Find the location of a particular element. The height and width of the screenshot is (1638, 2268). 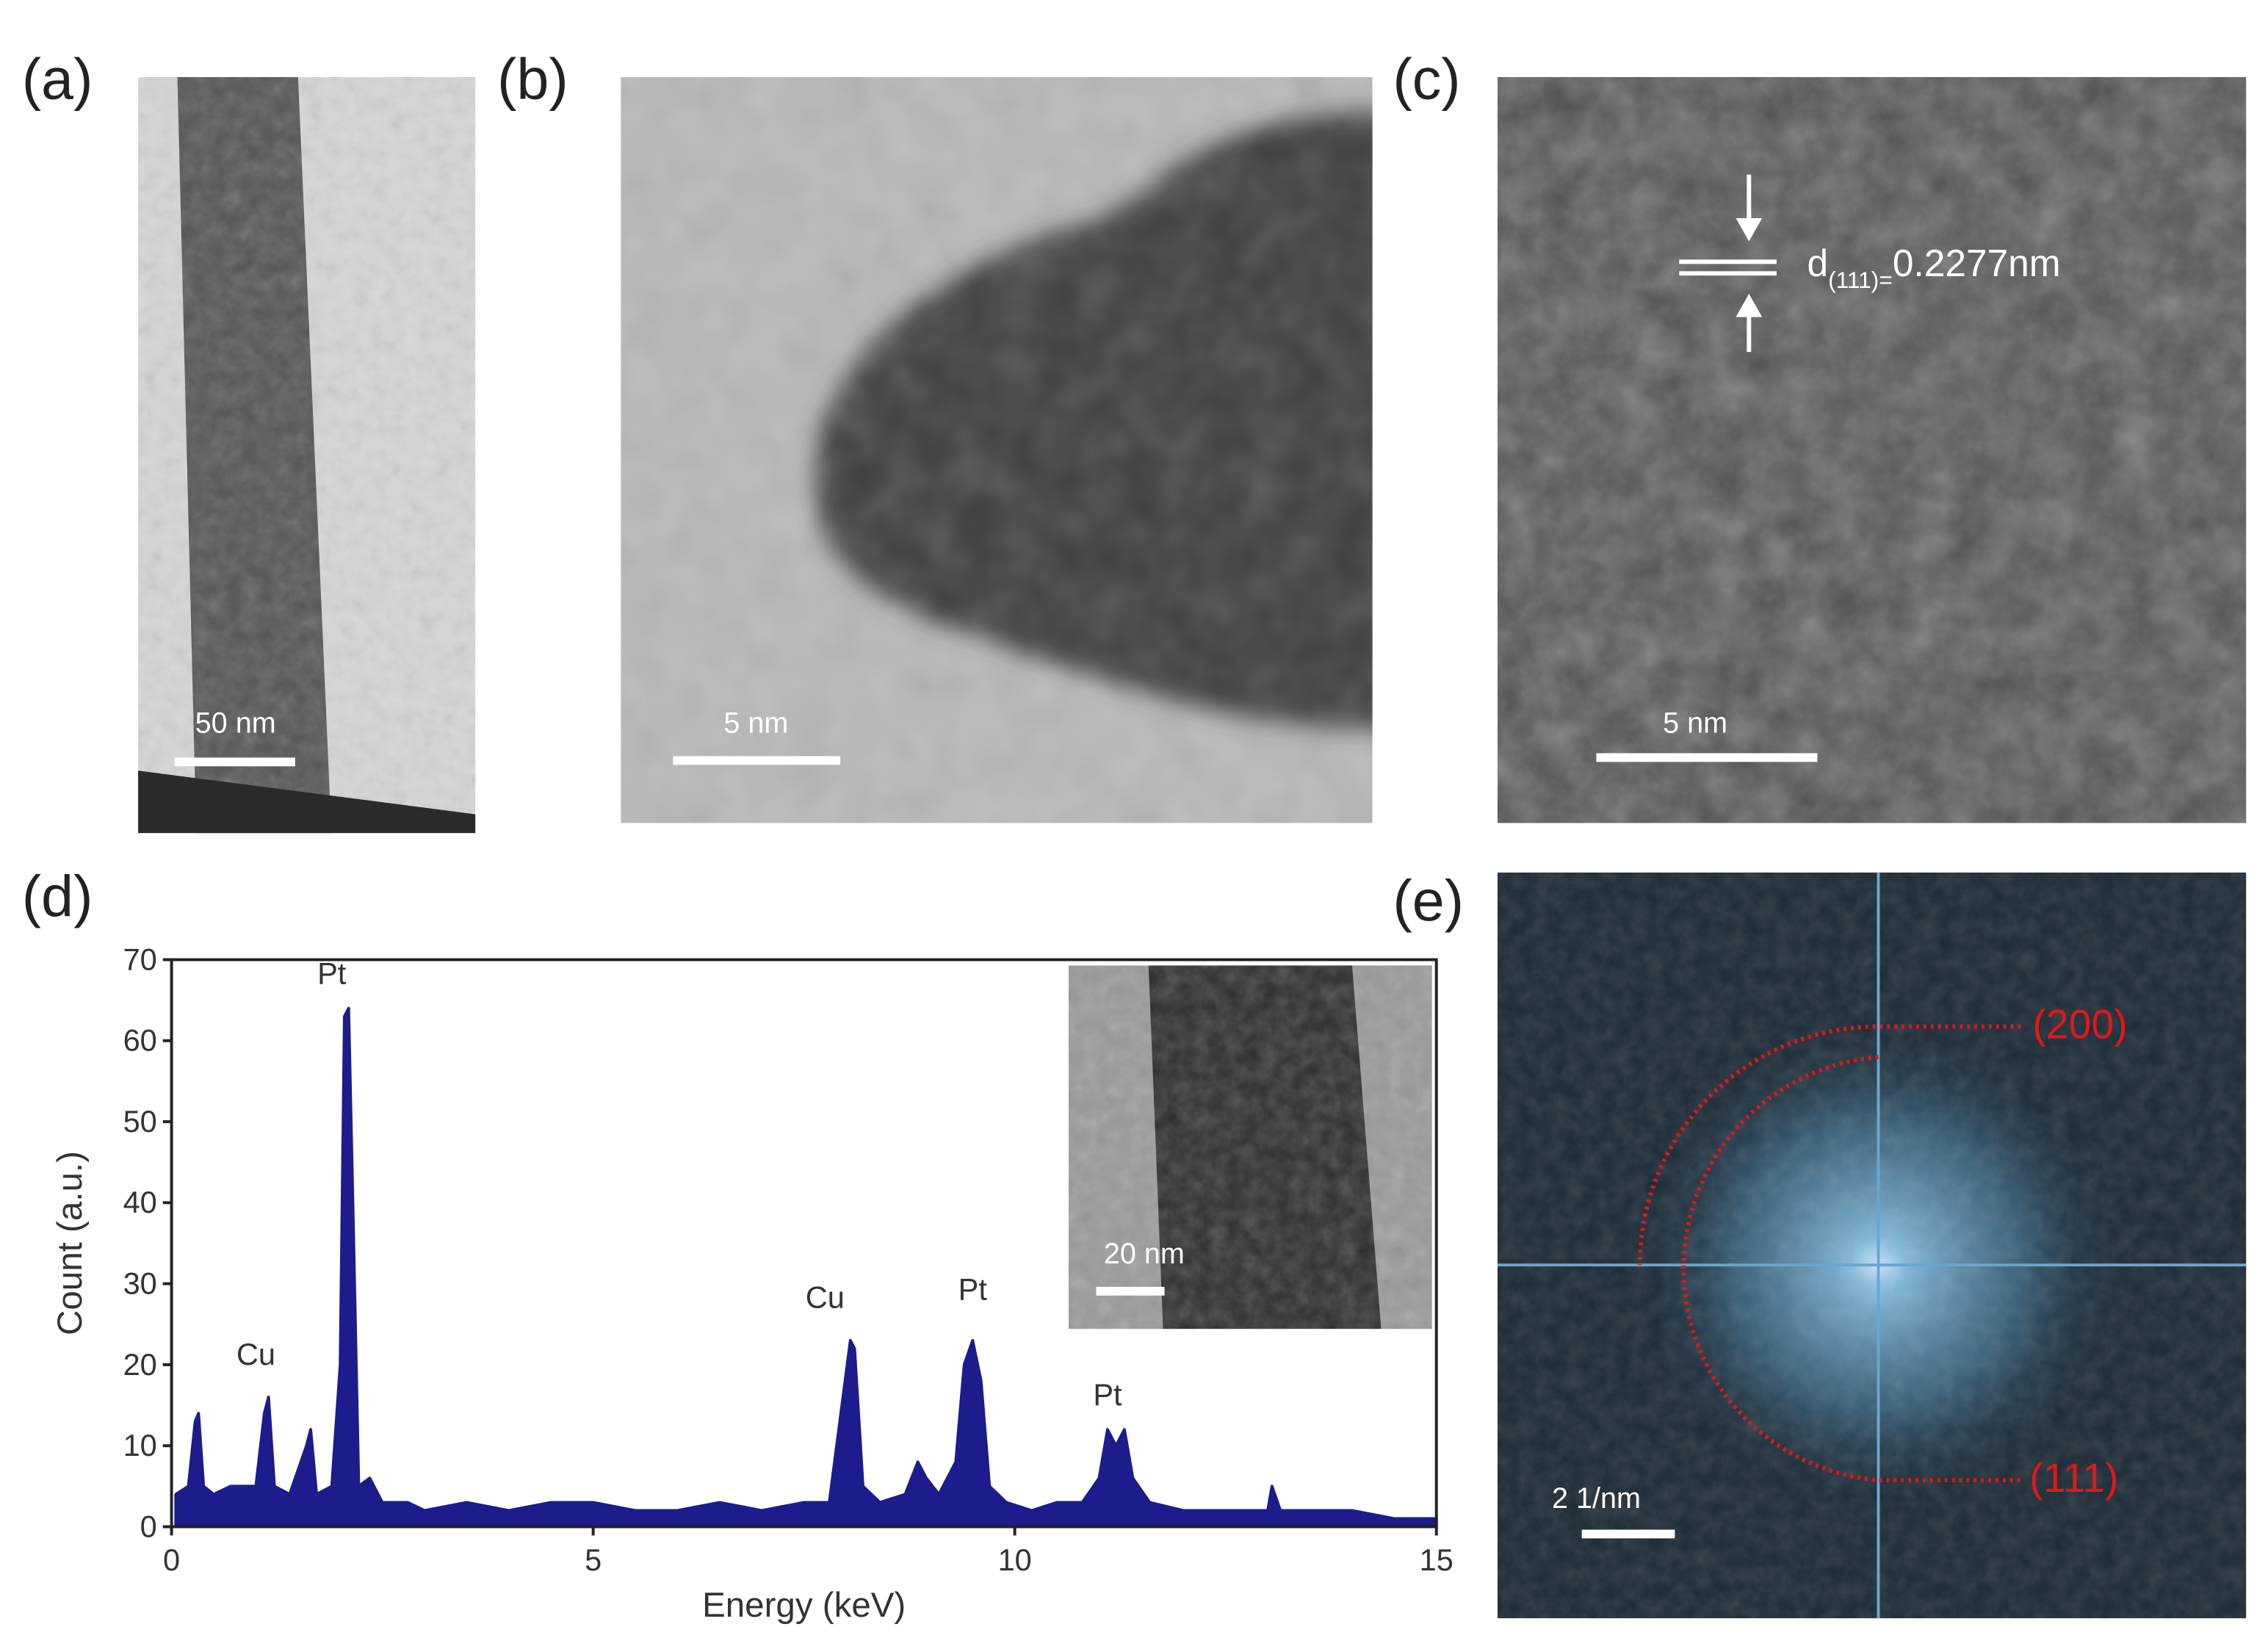

y-tick-label: 50 is located at coordinates (140, 1121).